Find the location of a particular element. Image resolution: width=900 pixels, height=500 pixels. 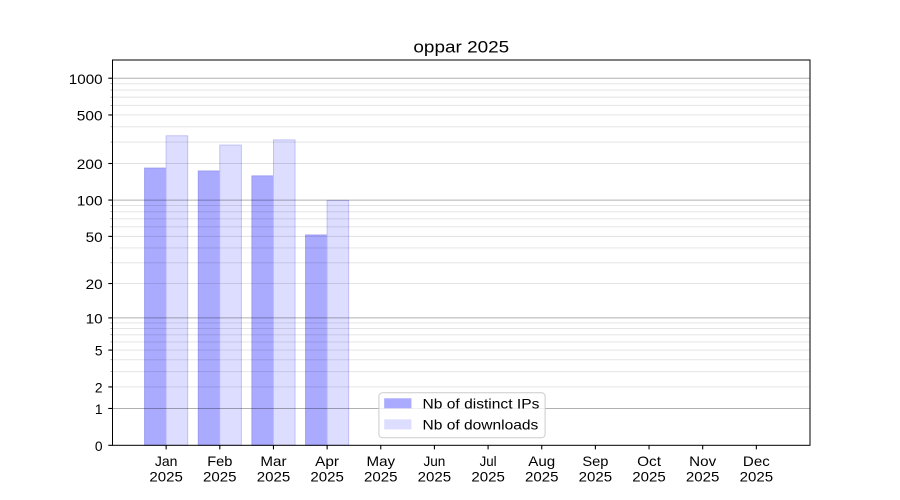

svg-text: 2 is located at coordinates (99, 388).